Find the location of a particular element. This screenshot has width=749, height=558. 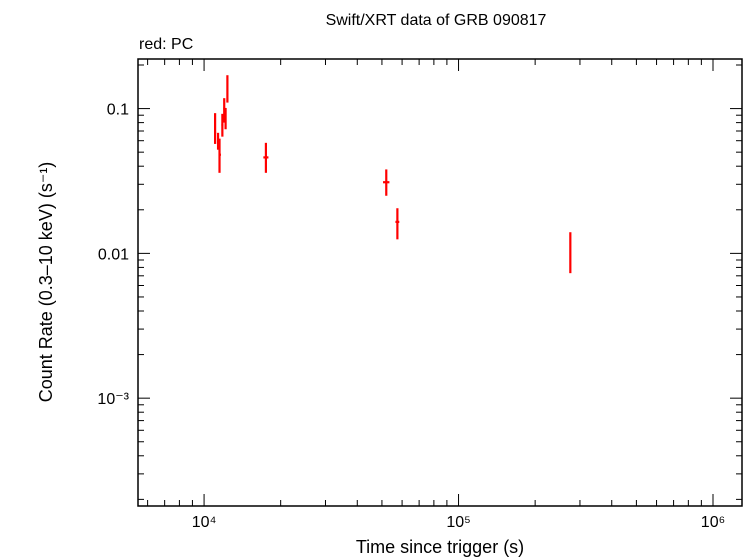

y-tick-label: 0.01 is located at coordinates (113, 254).